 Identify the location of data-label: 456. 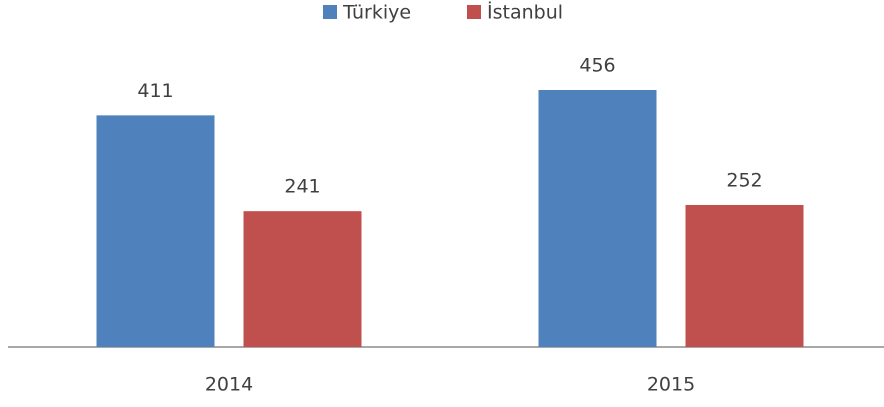
(597, 66).